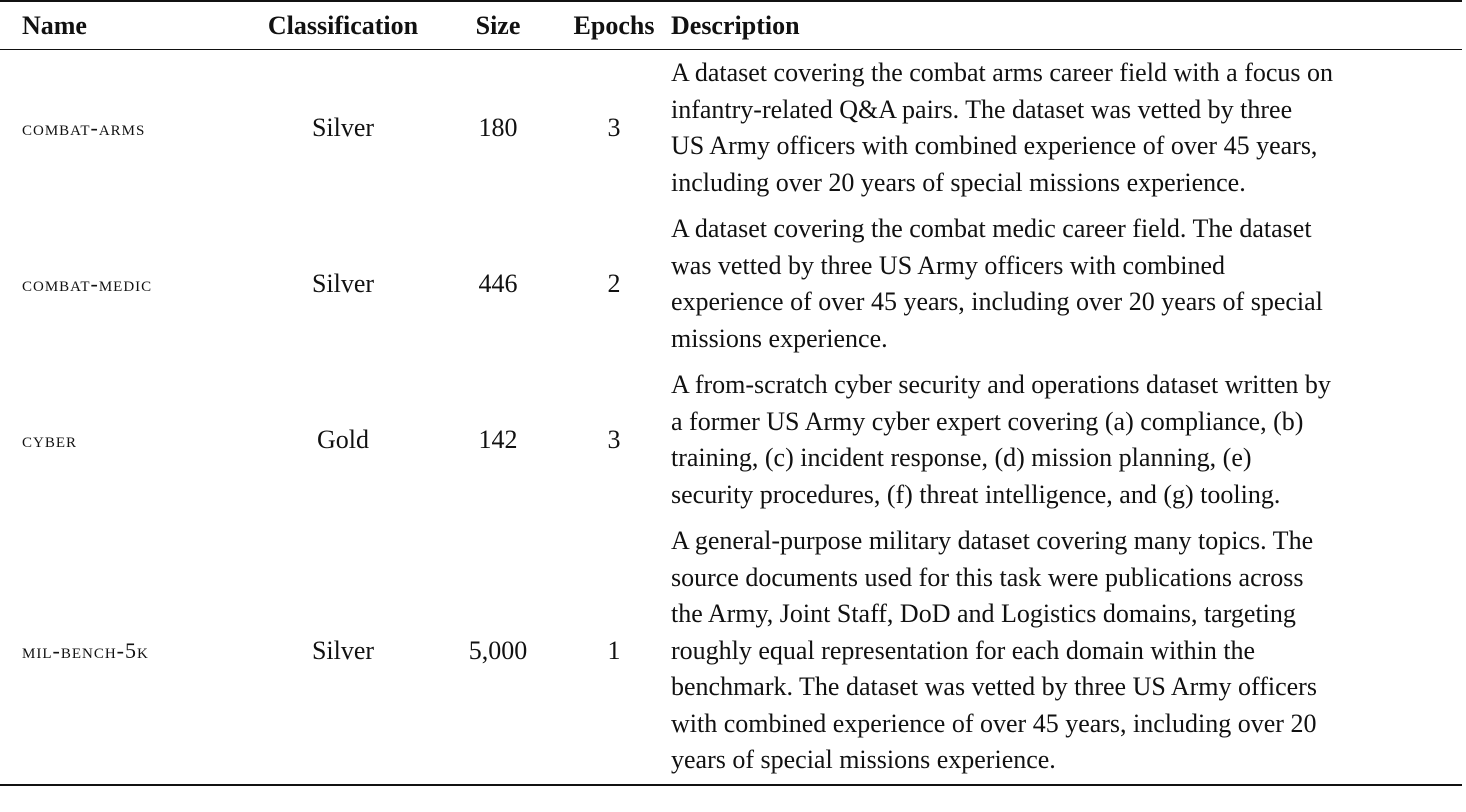 This screenshot has width=1466, height=812. Describe the element at coordinates (498, 283) in the screenshot. I see `size-cell: 446` at that location.